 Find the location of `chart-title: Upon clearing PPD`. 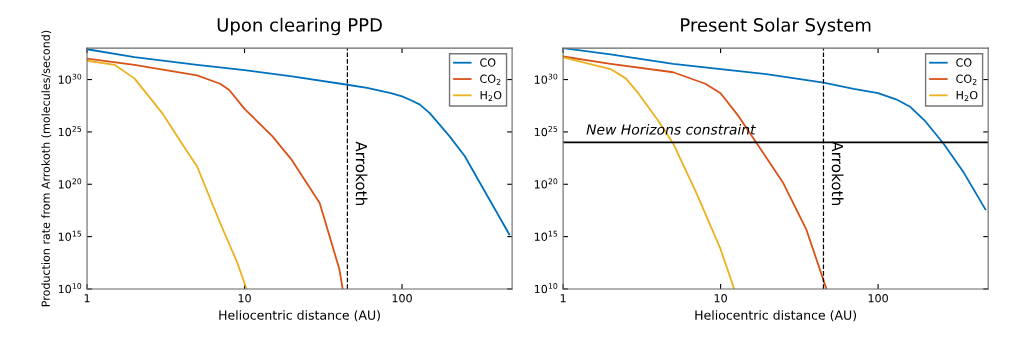

chart-title: Upon clearing PPD is located at coordinates (299, 26).